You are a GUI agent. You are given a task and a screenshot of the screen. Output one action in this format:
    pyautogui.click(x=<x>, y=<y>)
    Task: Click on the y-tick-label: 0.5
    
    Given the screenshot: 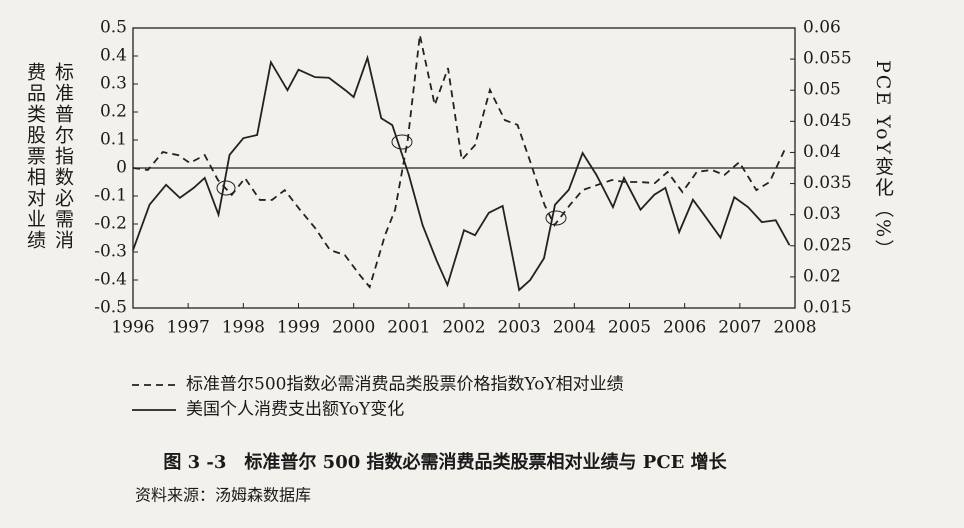 What is the action you would take?
    pyautogui.click(x=113, y=28)
    